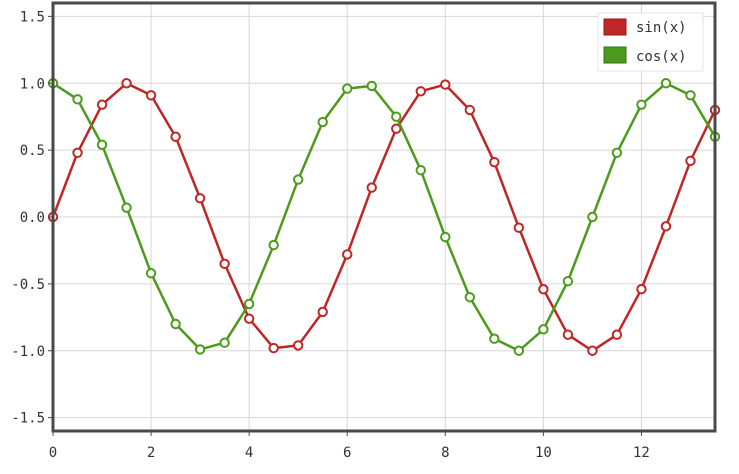  Describe the element at coordinates (445, 453) in the screenshot. I see `x-tick-label: 8` at that location.